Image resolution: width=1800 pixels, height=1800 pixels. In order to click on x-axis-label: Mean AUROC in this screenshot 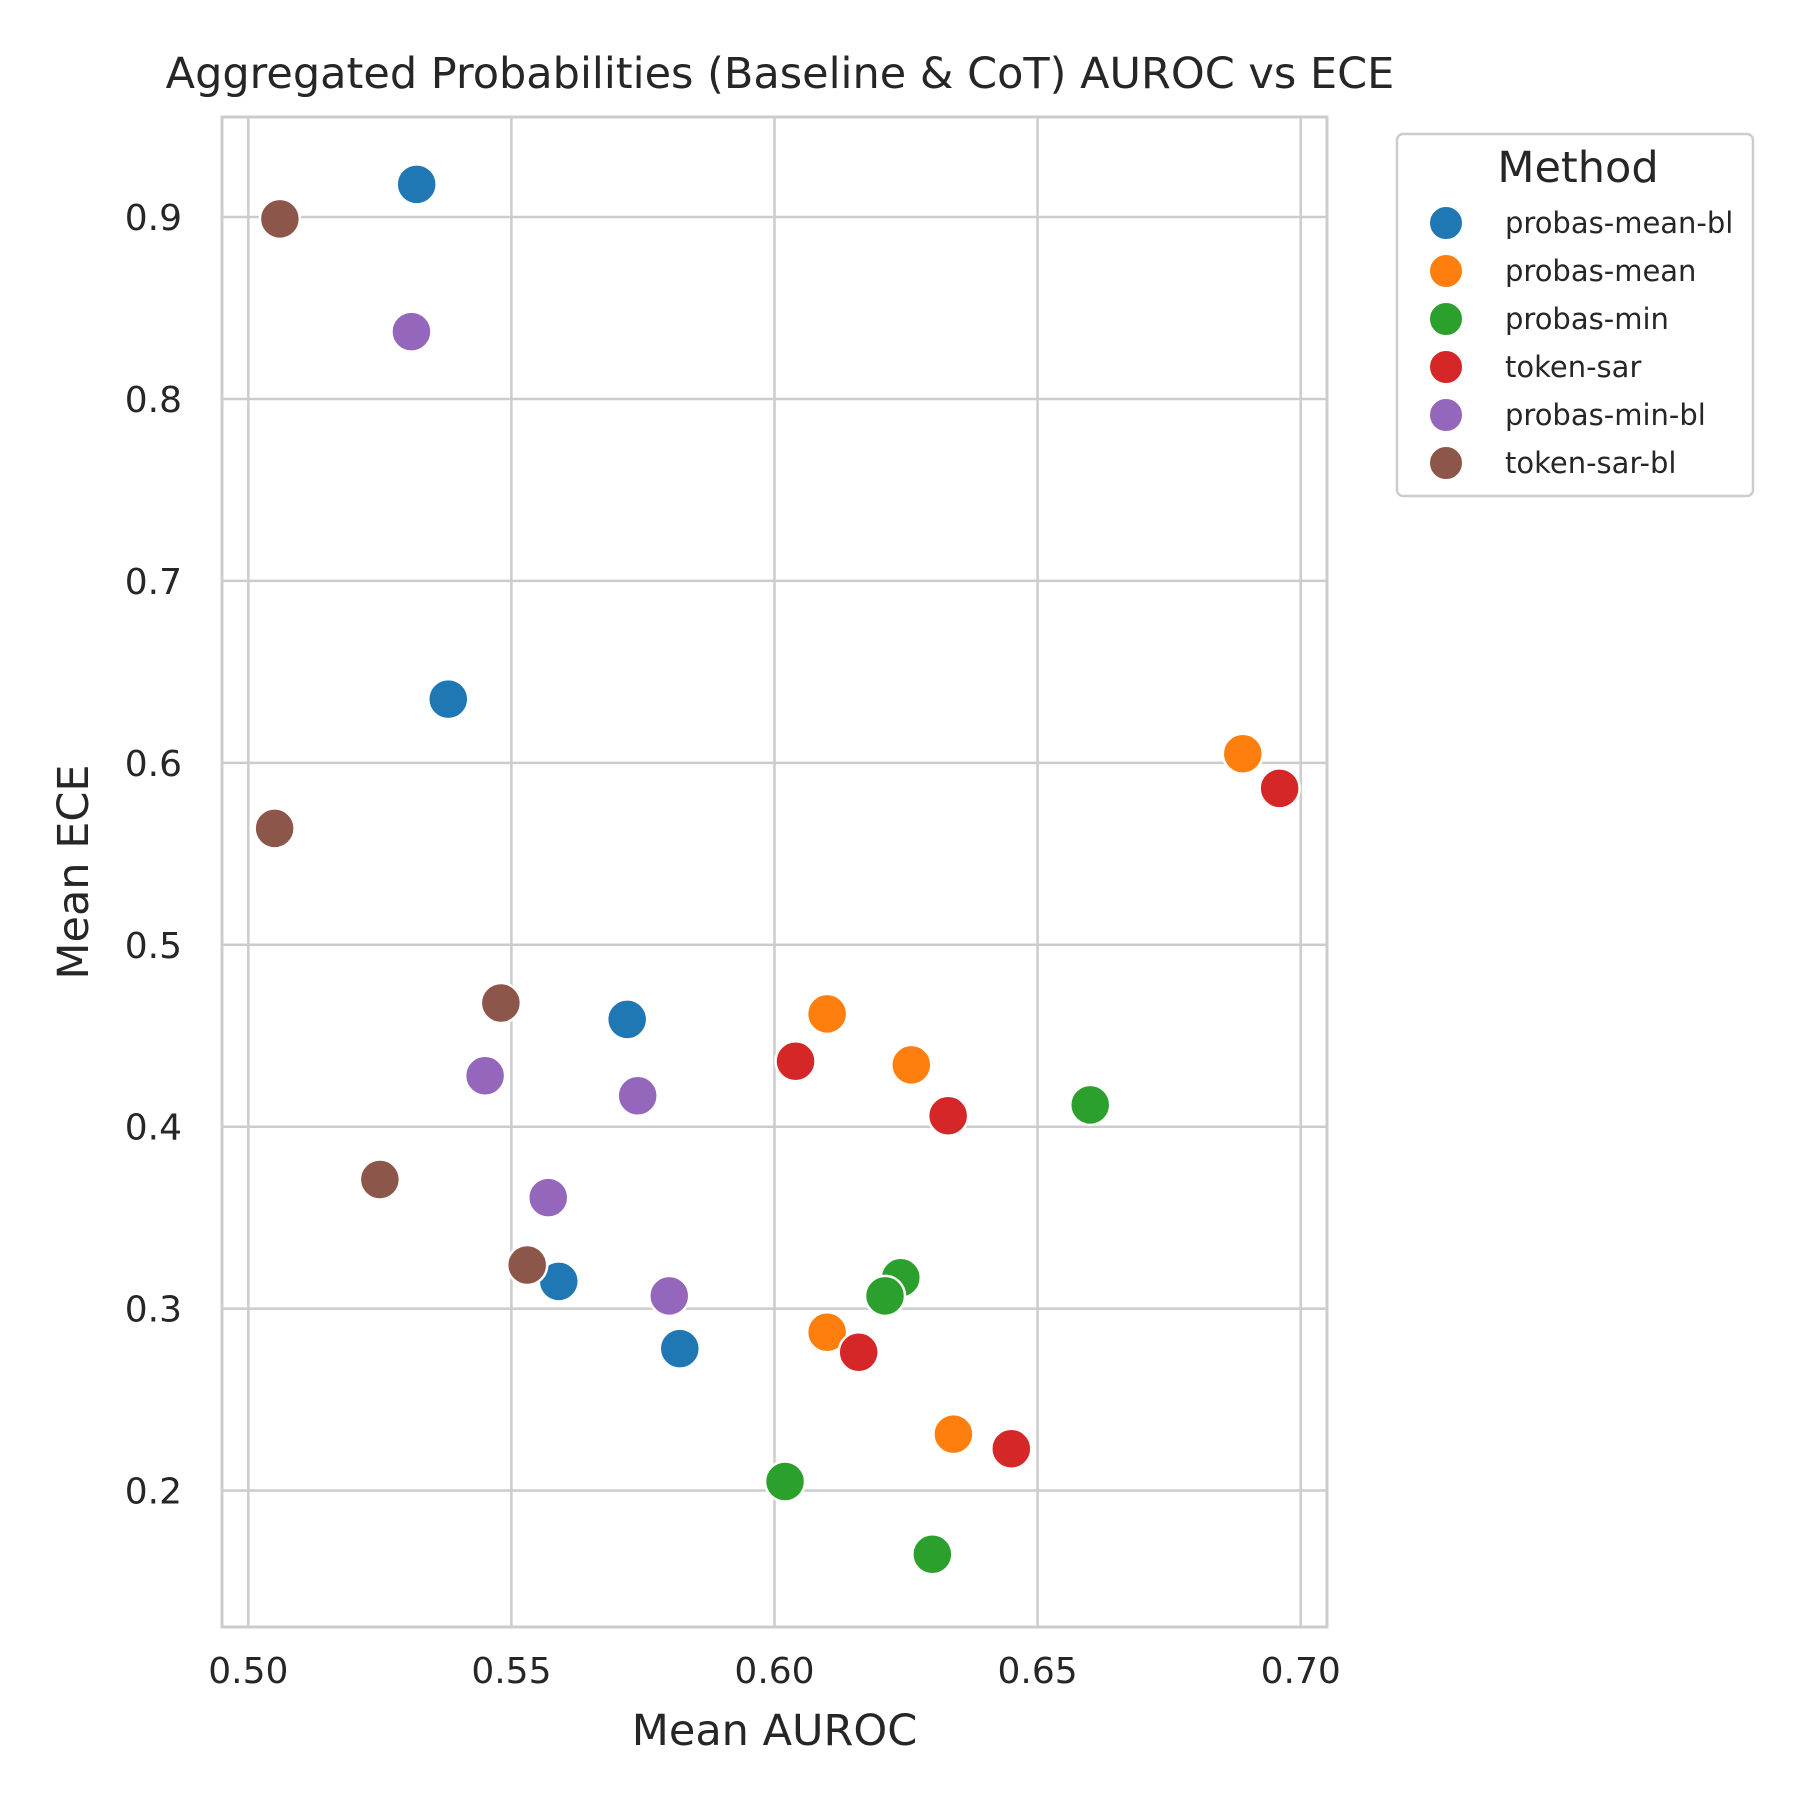, I will do `click(774, 1731)`.